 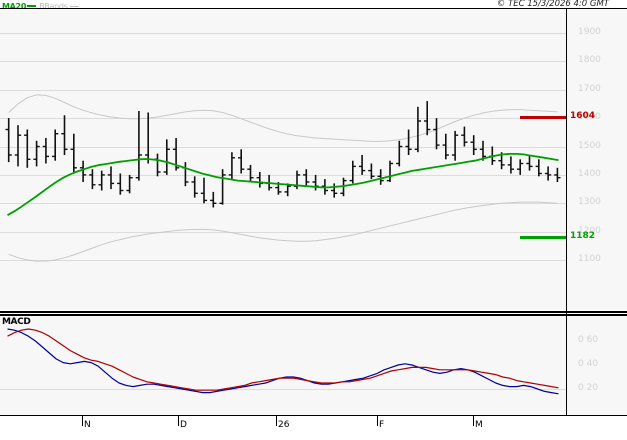 I want to click on price-axis-label: 1600, so click(x=589, y=117).